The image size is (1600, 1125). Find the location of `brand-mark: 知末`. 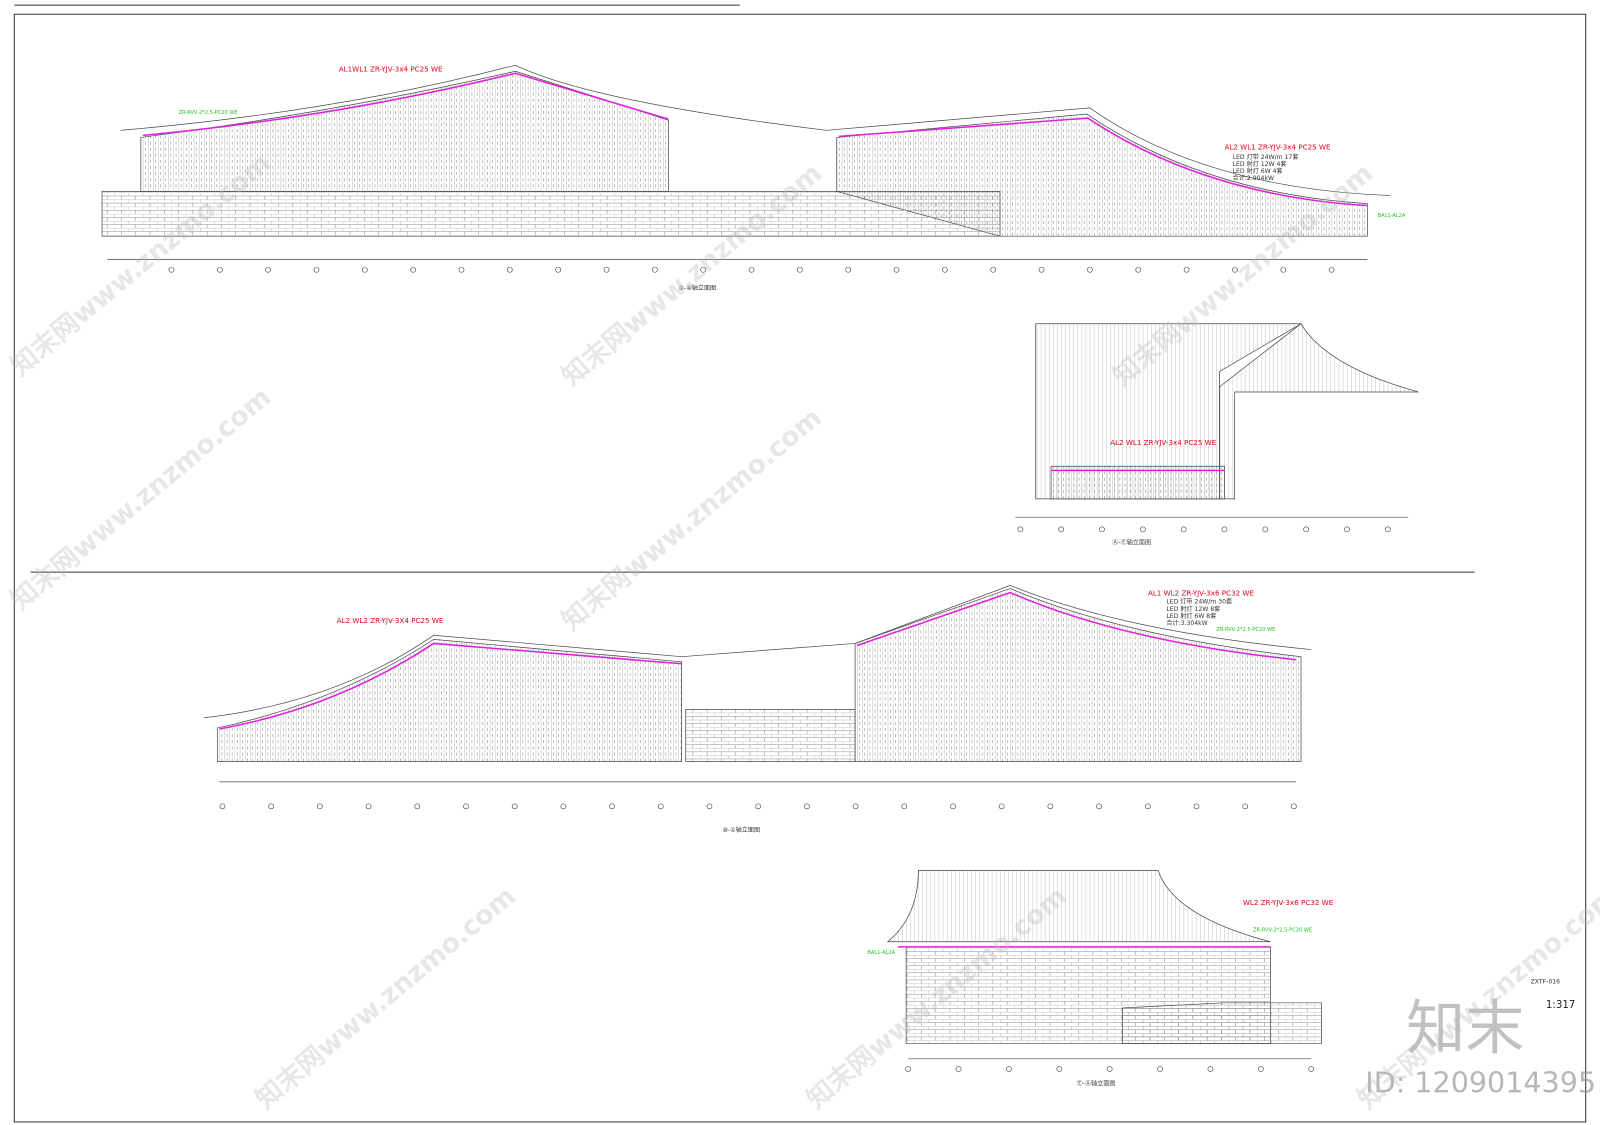

brand-mark: 知末 is located at coordinates (1465, 1028).